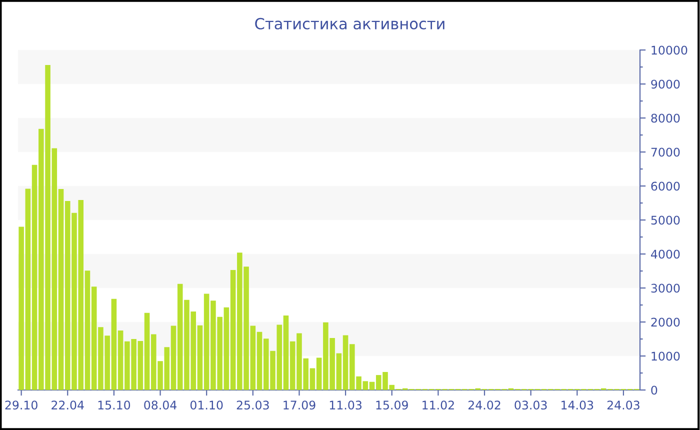 Image resolution: width=700 pixels, height=430 pixels. I want to click on y-tick-label: 3000, so click(665, 288).